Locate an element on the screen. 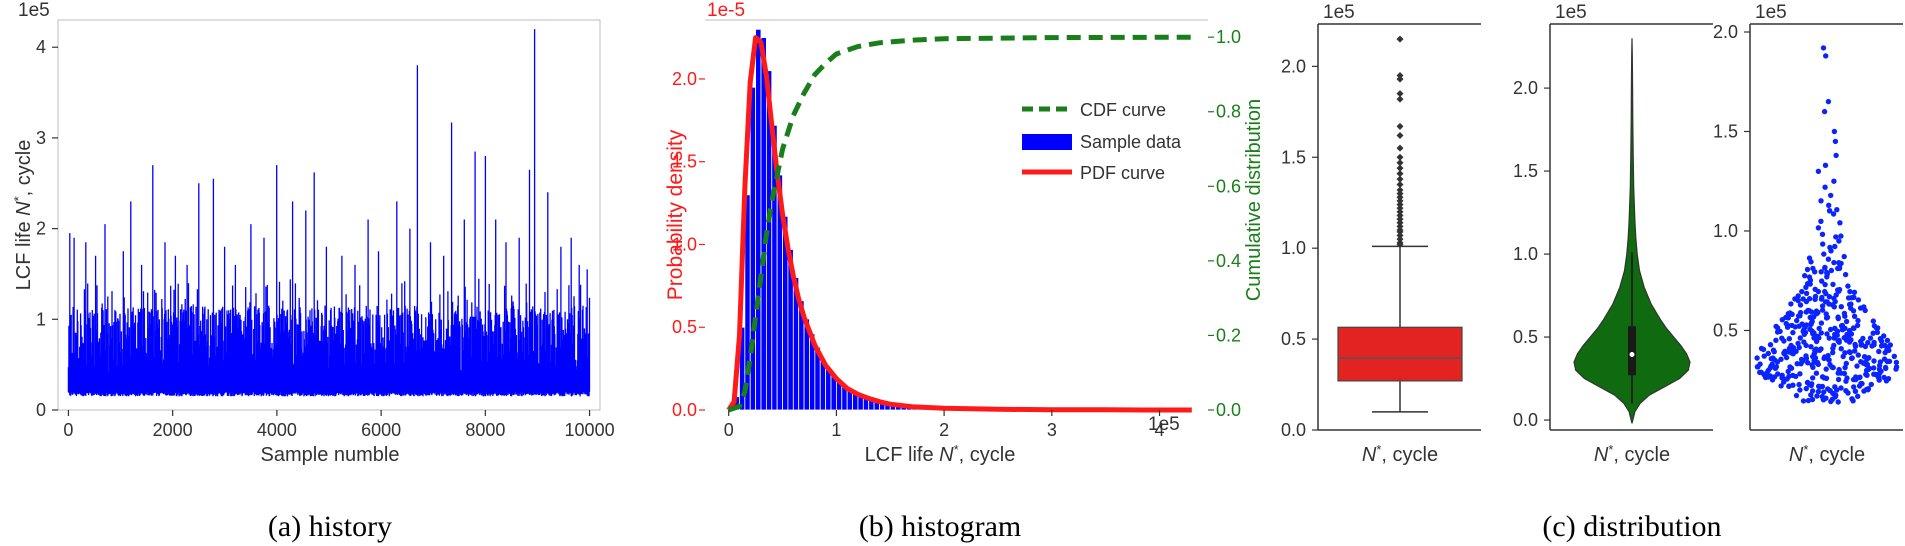 The height and width of the screenshot is (546, 1905). box-iqr is located at coordinates (1400, 354).